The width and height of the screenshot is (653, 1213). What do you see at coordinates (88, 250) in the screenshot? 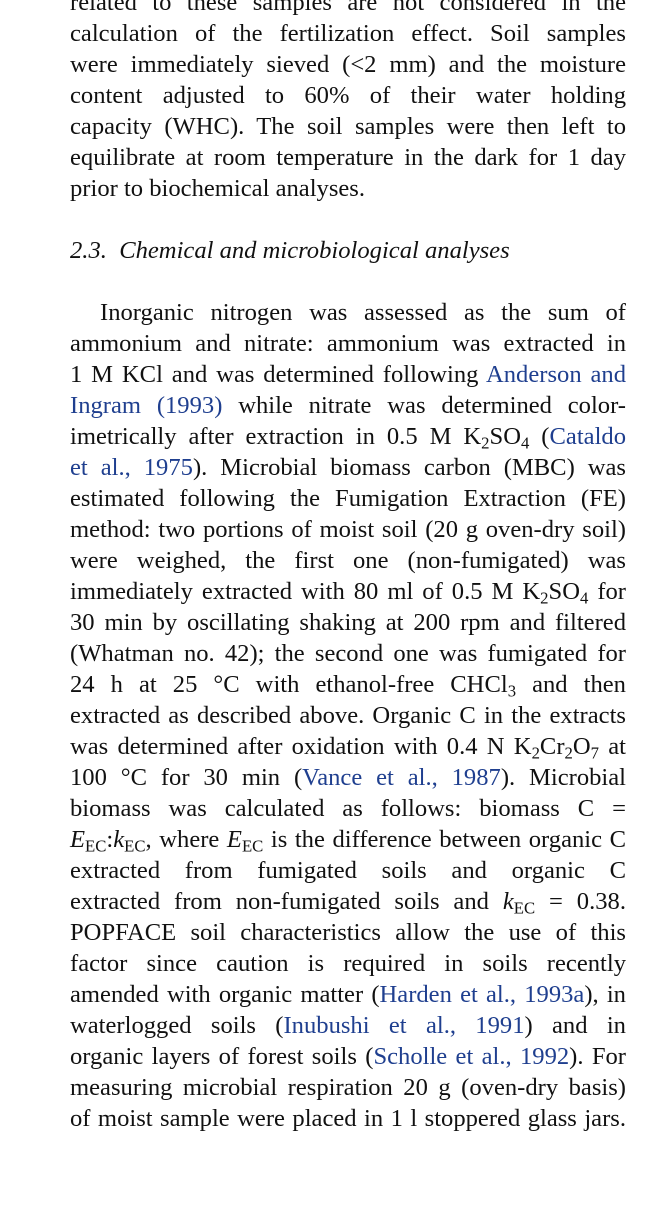
I see `section-number: 2.3.` at bounding box center [88, 250].